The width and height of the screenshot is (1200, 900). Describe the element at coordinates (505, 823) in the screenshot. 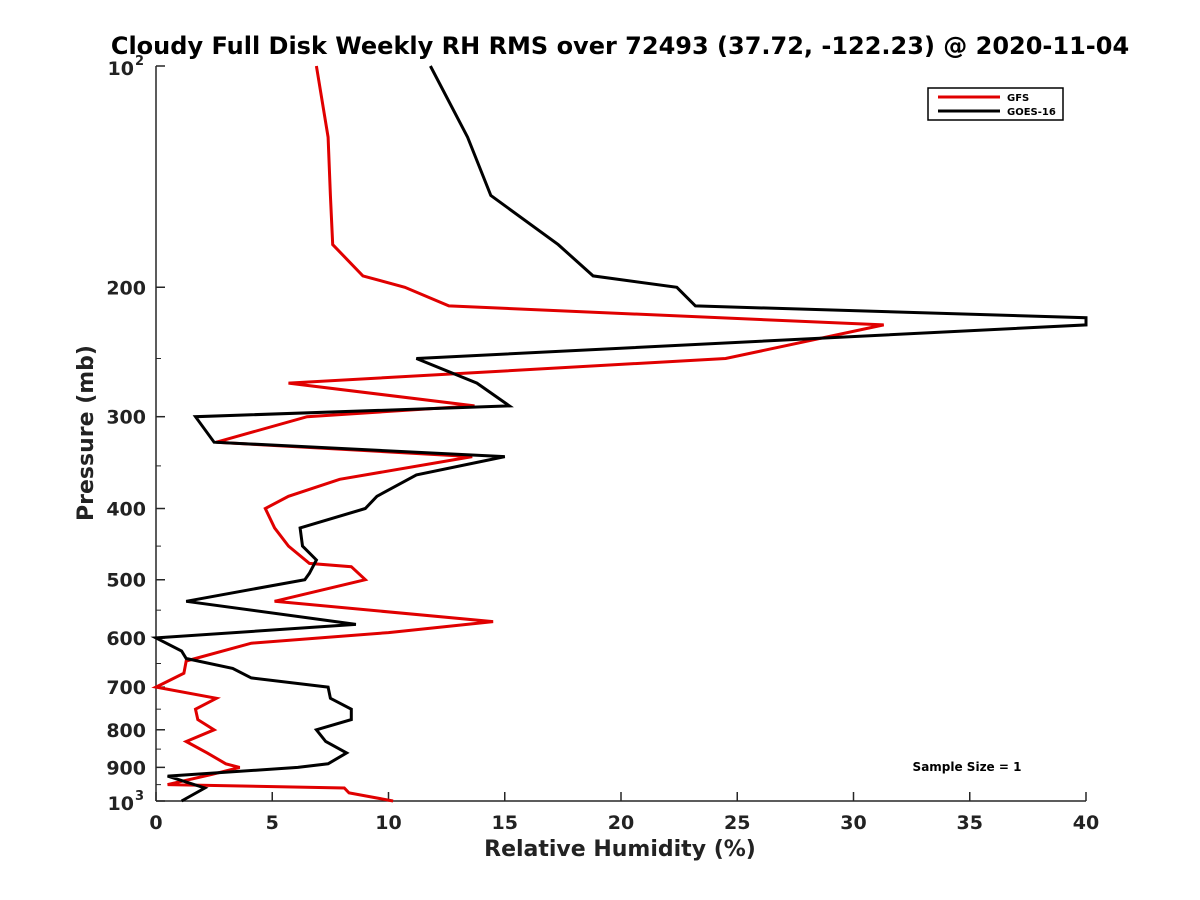

I see `x-tick-label: 15` at that location.